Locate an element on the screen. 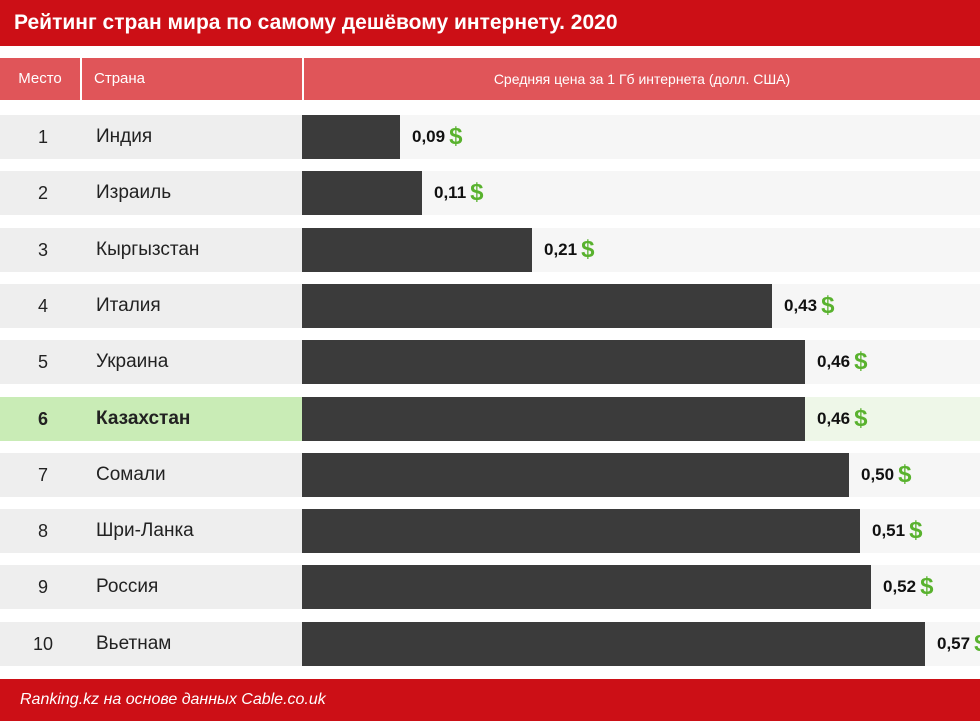 The width and height of the screenshot is (980, 721). header-country: Страна is located at coordinates (192, 79).